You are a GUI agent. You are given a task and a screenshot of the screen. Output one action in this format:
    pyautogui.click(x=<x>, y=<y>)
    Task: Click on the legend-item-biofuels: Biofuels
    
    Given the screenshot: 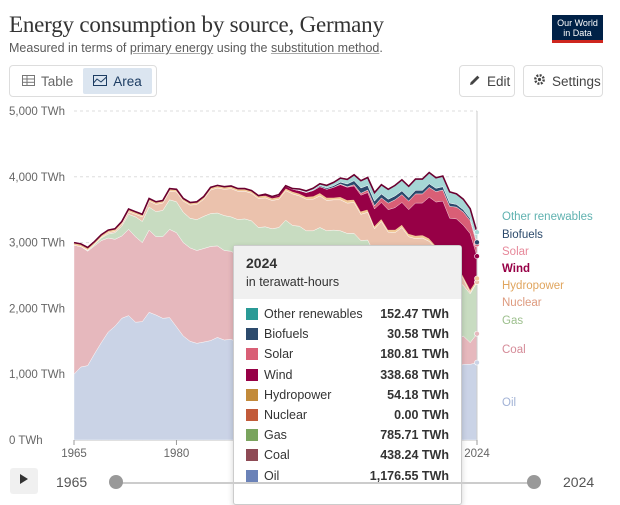 What is the action you would take?
    pyautogui.click(x=522, y=235)
    